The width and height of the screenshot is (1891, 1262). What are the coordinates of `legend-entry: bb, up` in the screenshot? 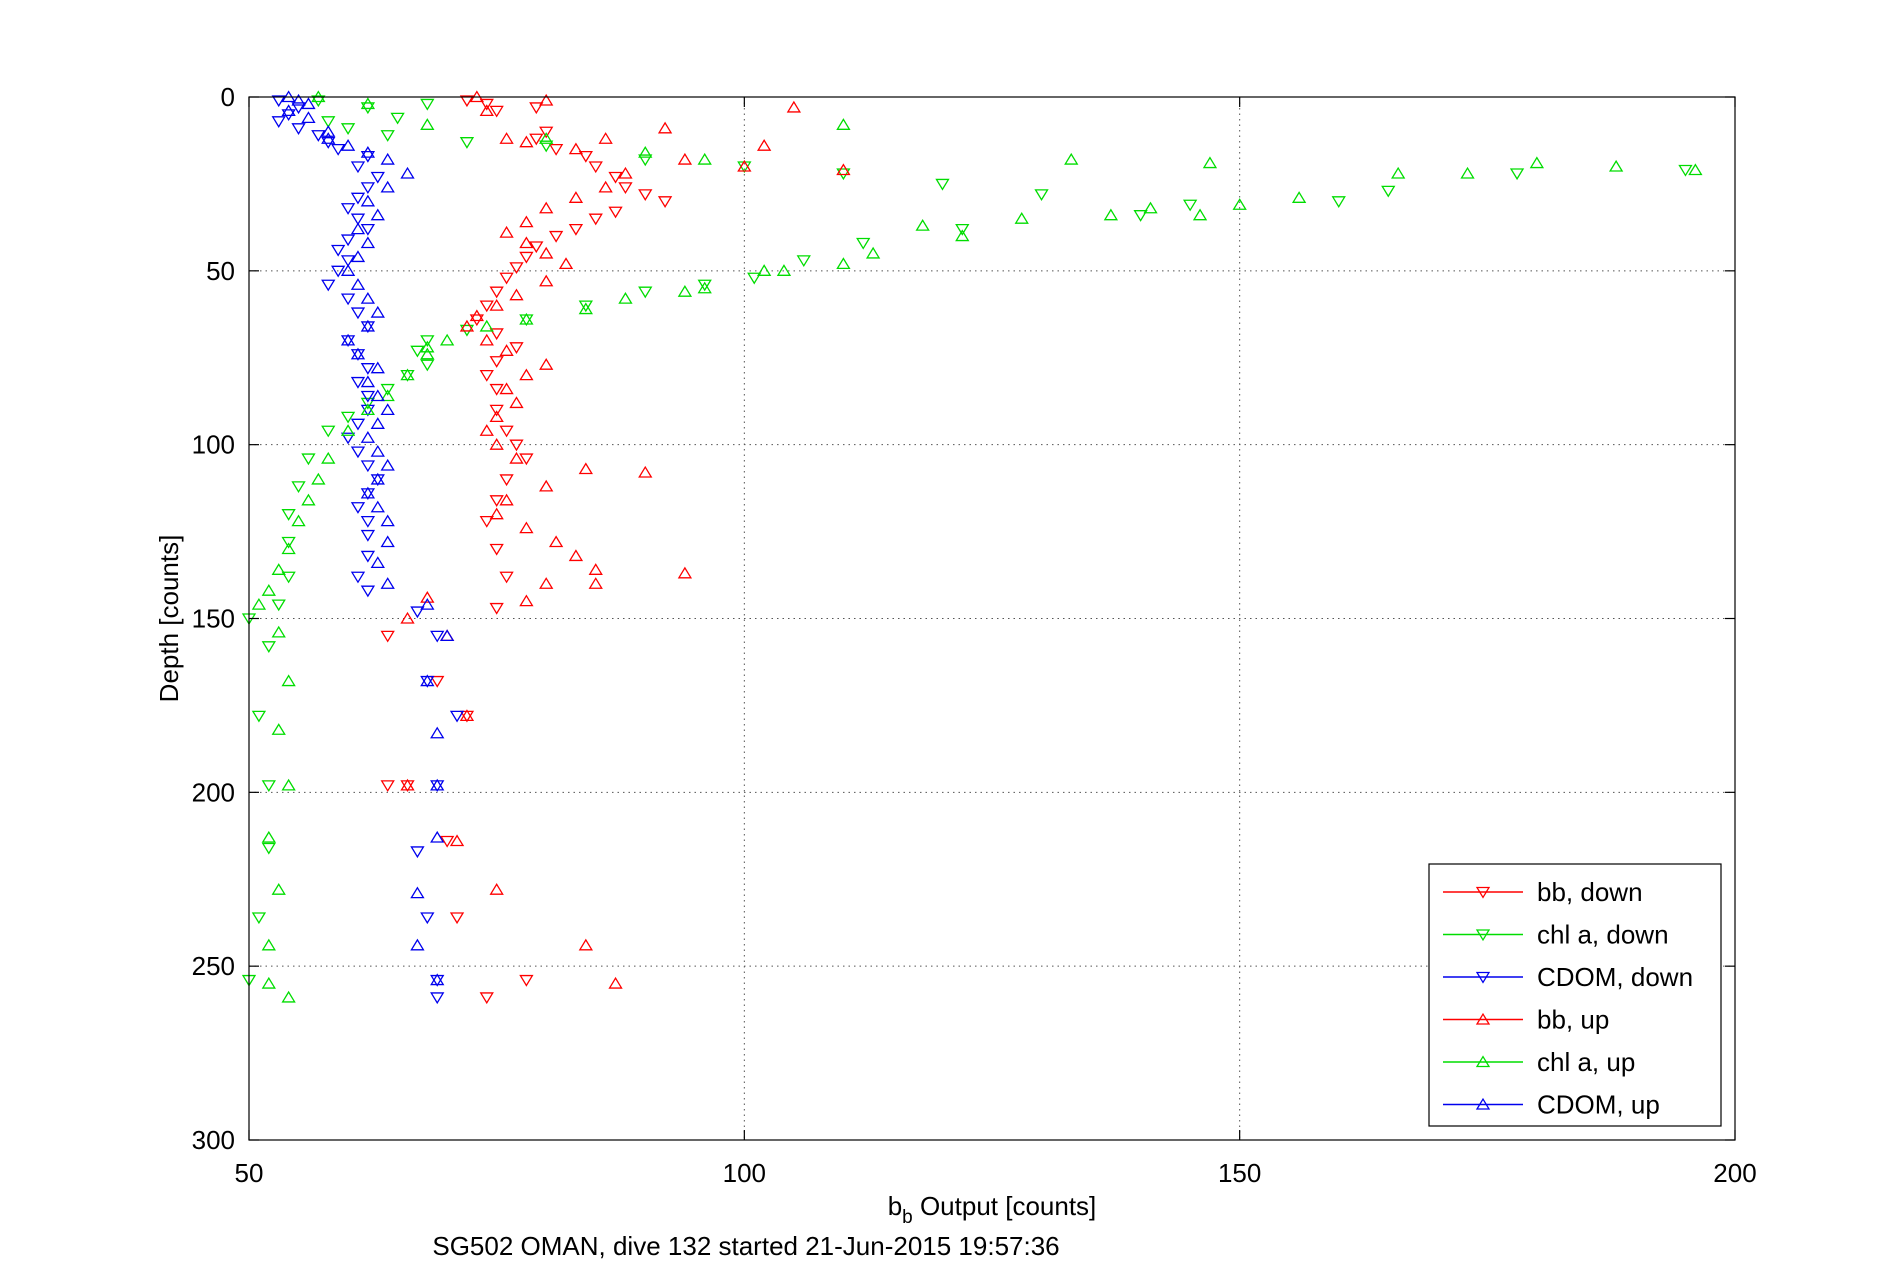 It's located at (1526, 1020).